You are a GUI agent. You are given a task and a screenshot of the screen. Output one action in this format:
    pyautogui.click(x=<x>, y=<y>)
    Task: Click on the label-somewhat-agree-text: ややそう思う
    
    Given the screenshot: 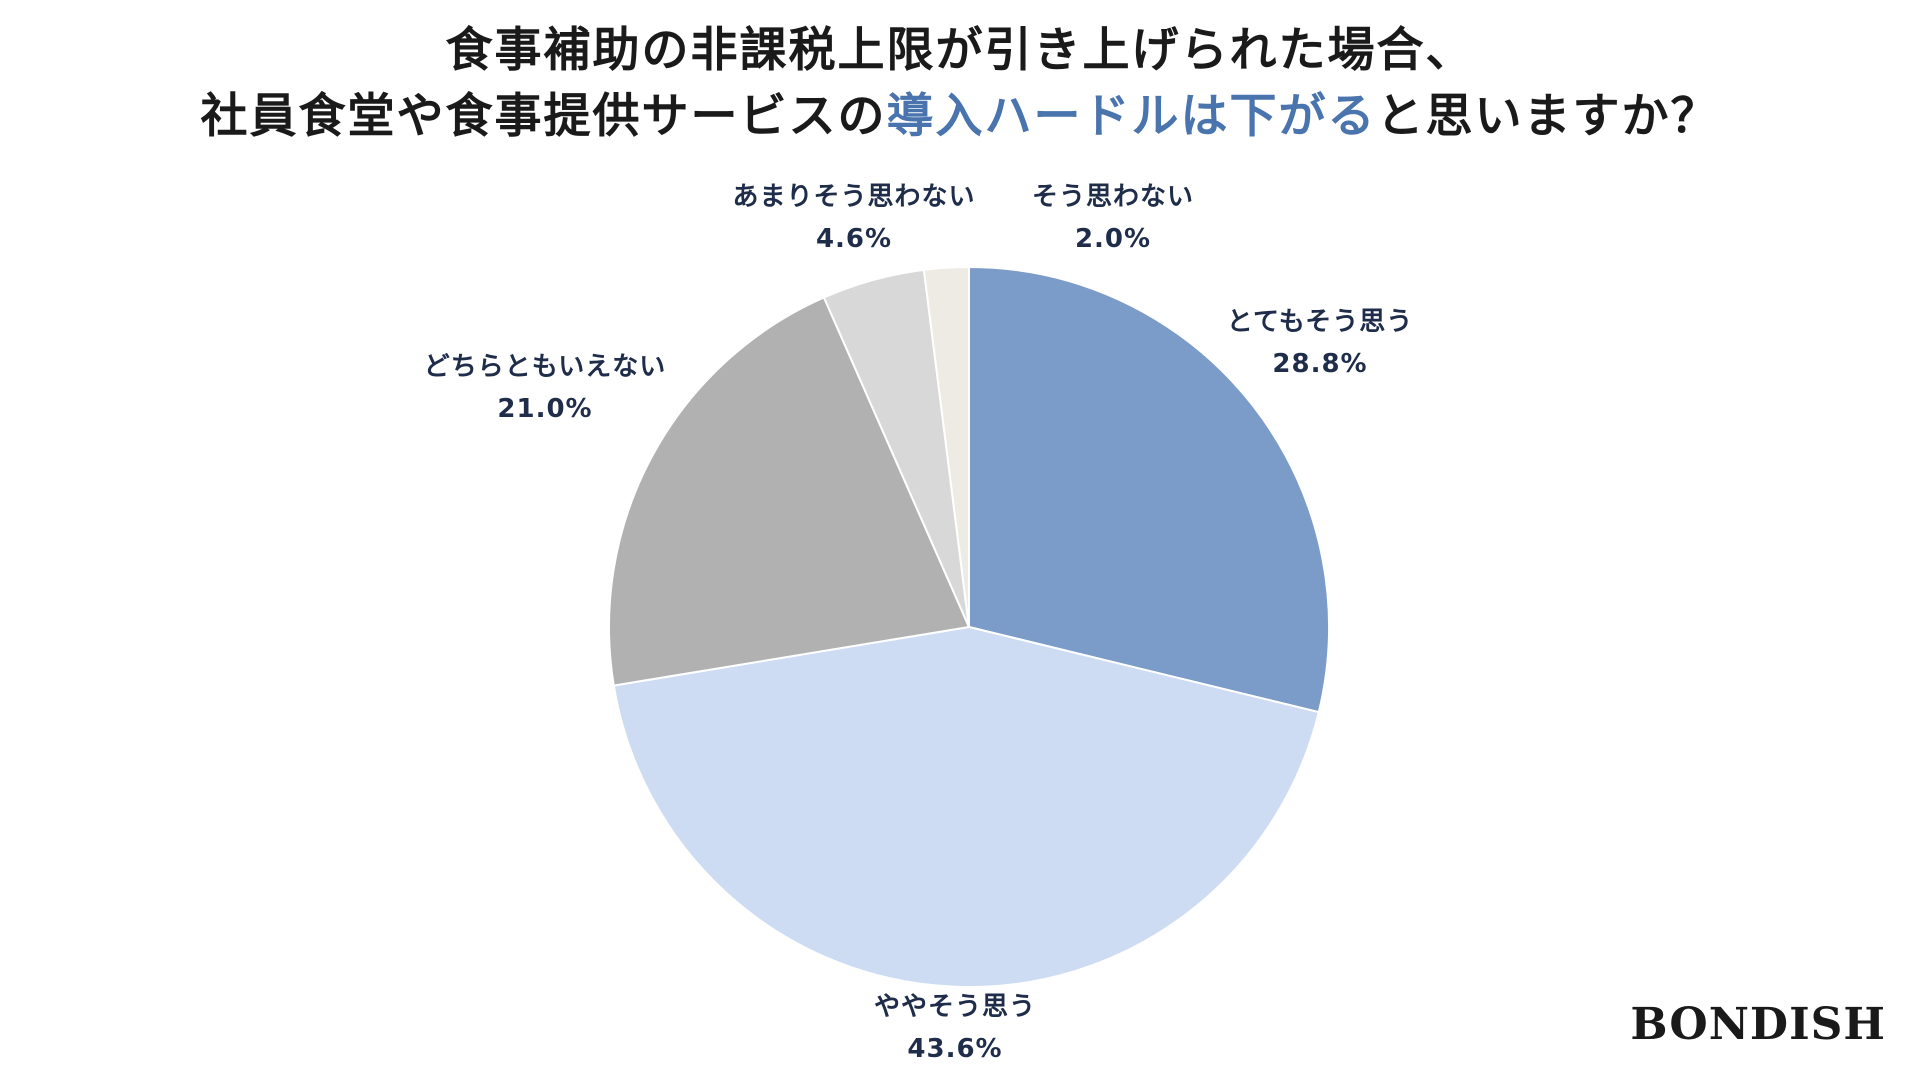 What is the action you would take?
    pyautogui.click(x=955, y=1007)
    